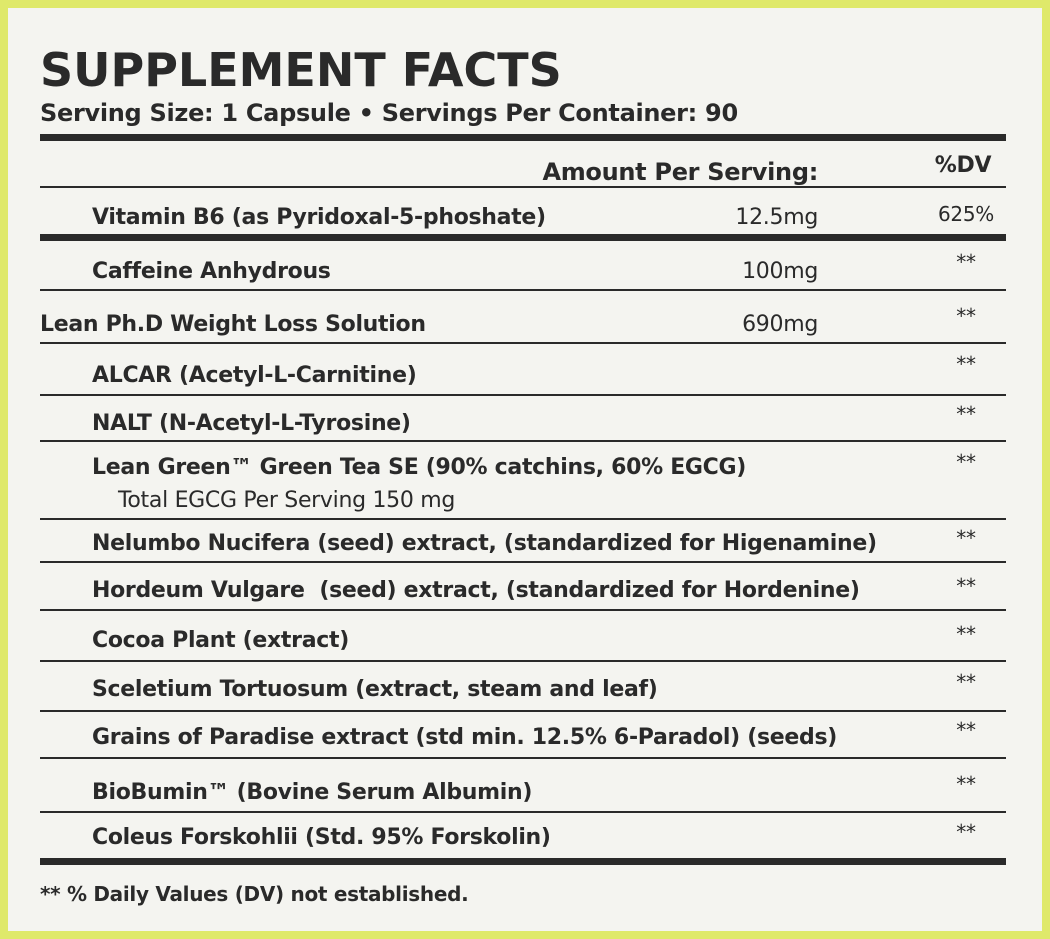 The image size is (1050, 939). I want to click on daily-value: 625%, so click(966, 214).